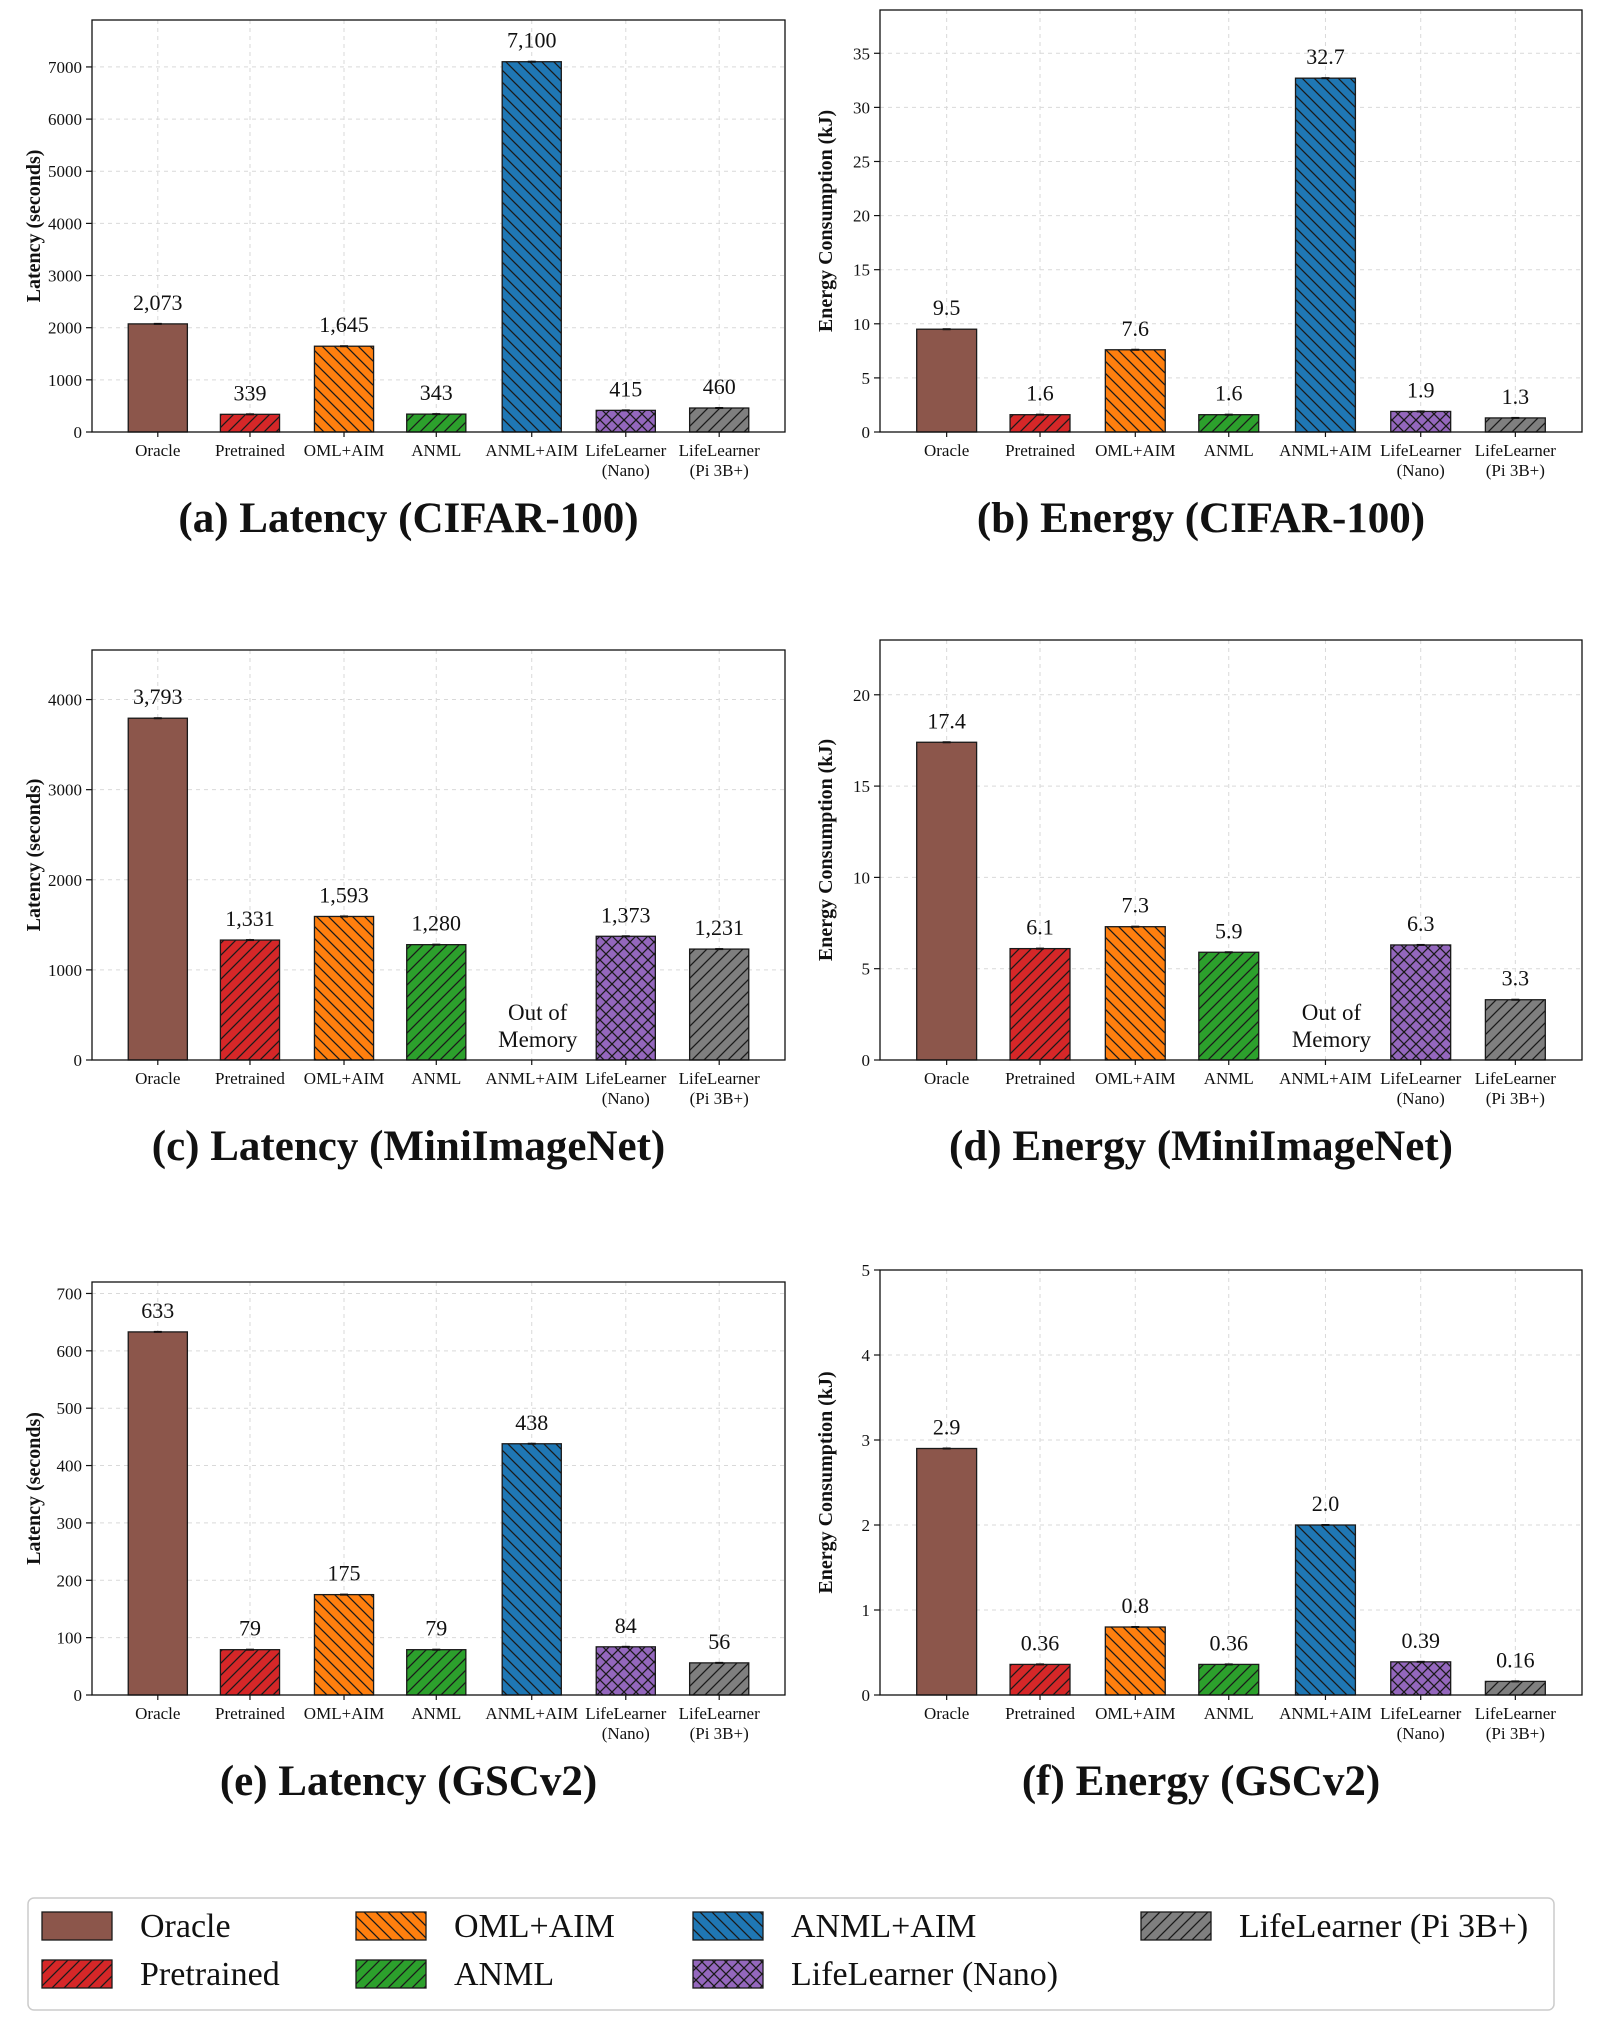 This screenshot has width=1604, height=2028. I want to click on legend-entry-lifelearner-pi-3b: LifeLearner (Pi 3B+), so click(1334, 1926).